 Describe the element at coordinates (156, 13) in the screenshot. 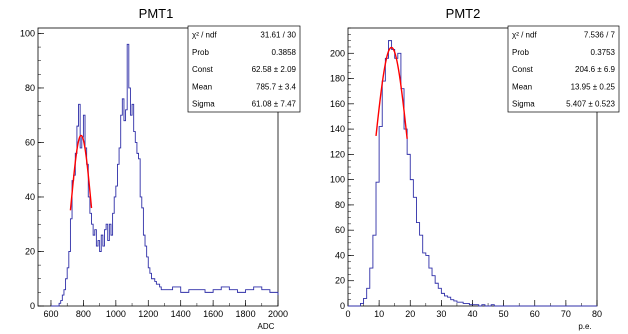

I see `chart-title: PMT1` at that location.